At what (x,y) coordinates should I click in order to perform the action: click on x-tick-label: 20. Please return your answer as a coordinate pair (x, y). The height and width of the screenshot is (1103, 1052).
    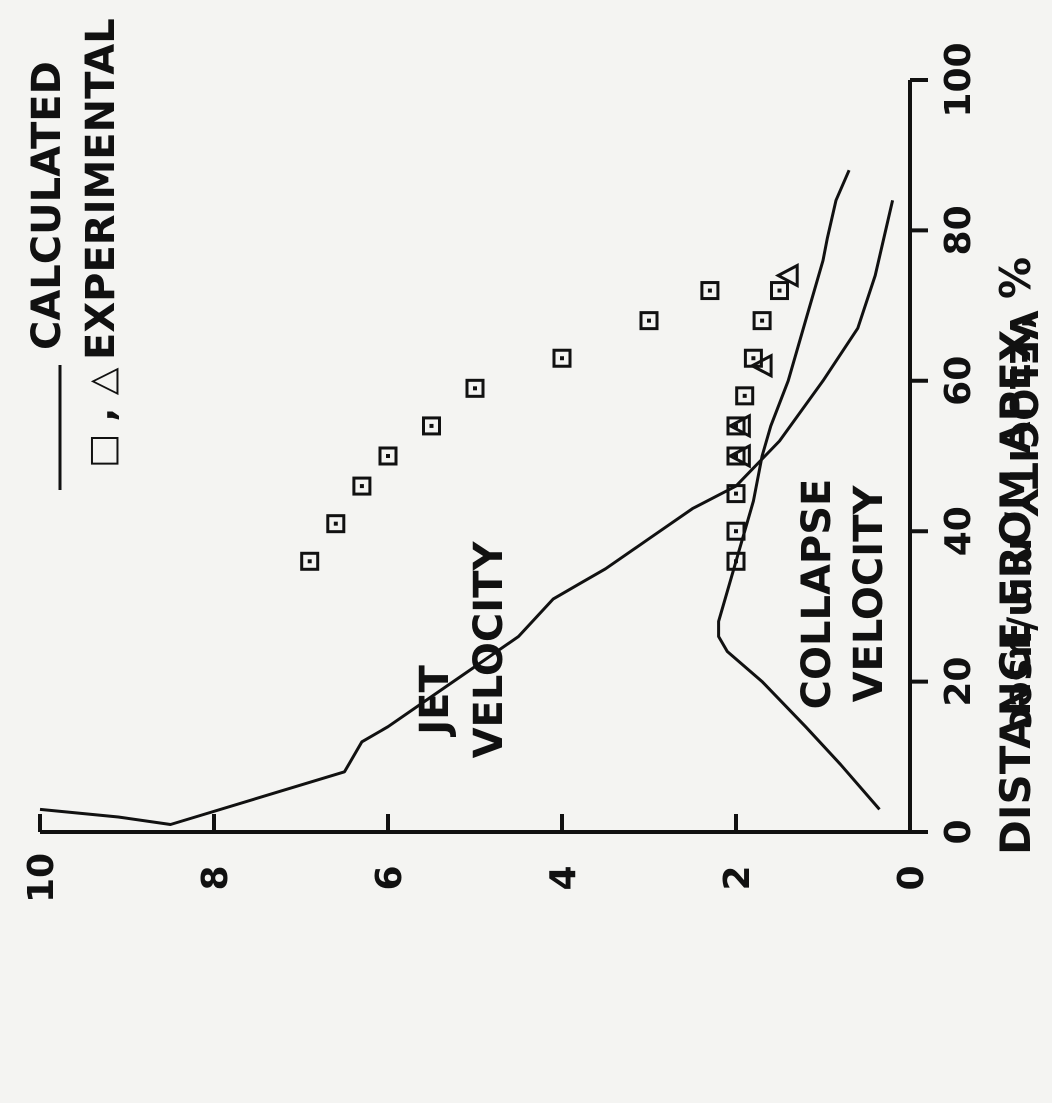
    Looking at the image, I should click on (958, 682).